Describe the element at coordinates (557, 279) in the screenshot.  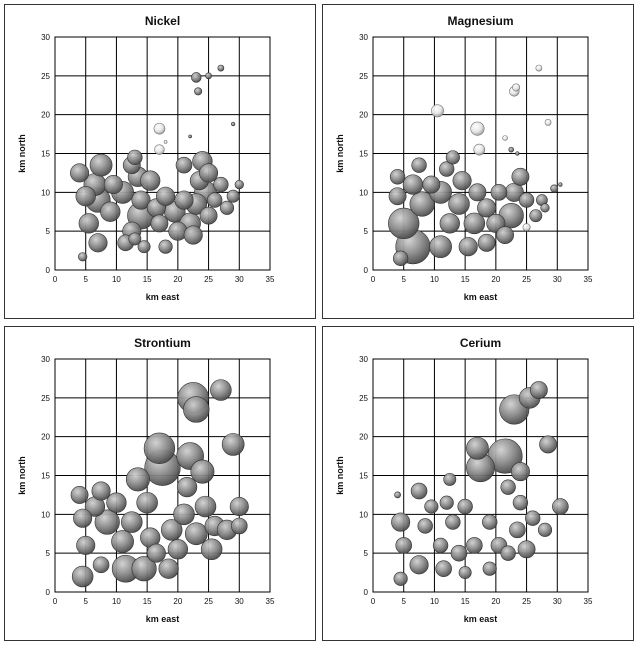
I see `x-tick-label: 30` at that location.